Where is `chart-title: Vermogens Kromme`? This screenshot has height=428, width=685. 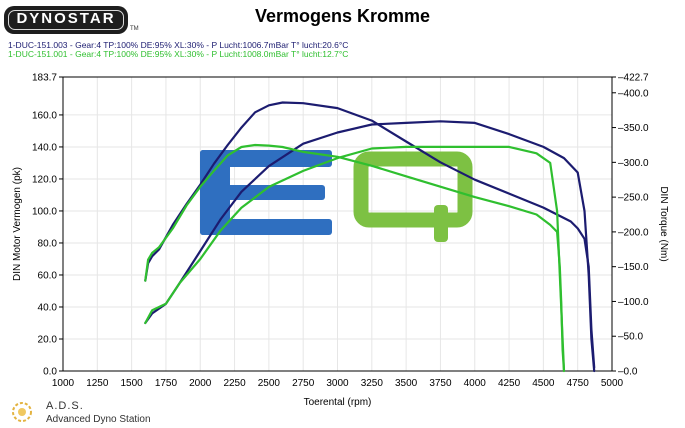
chart-title: Vermogens Kromme is located at coordinates (342, 16).